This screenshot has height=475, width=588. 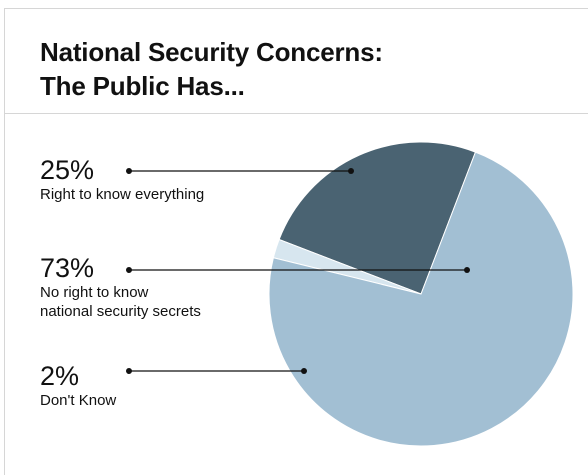 I want to click on legend-pct-no-right-to-know: 73%, so click(x=67, y=268).